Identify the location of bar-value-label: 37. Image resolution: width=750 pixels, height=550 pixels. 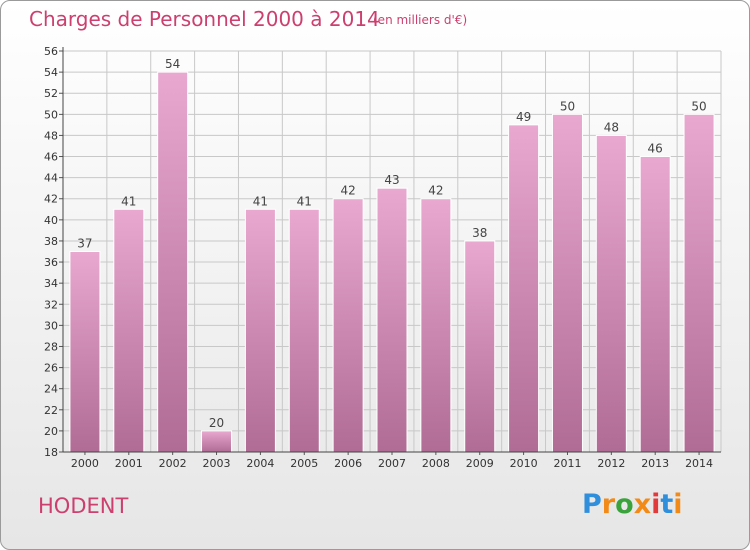
(84, 244).